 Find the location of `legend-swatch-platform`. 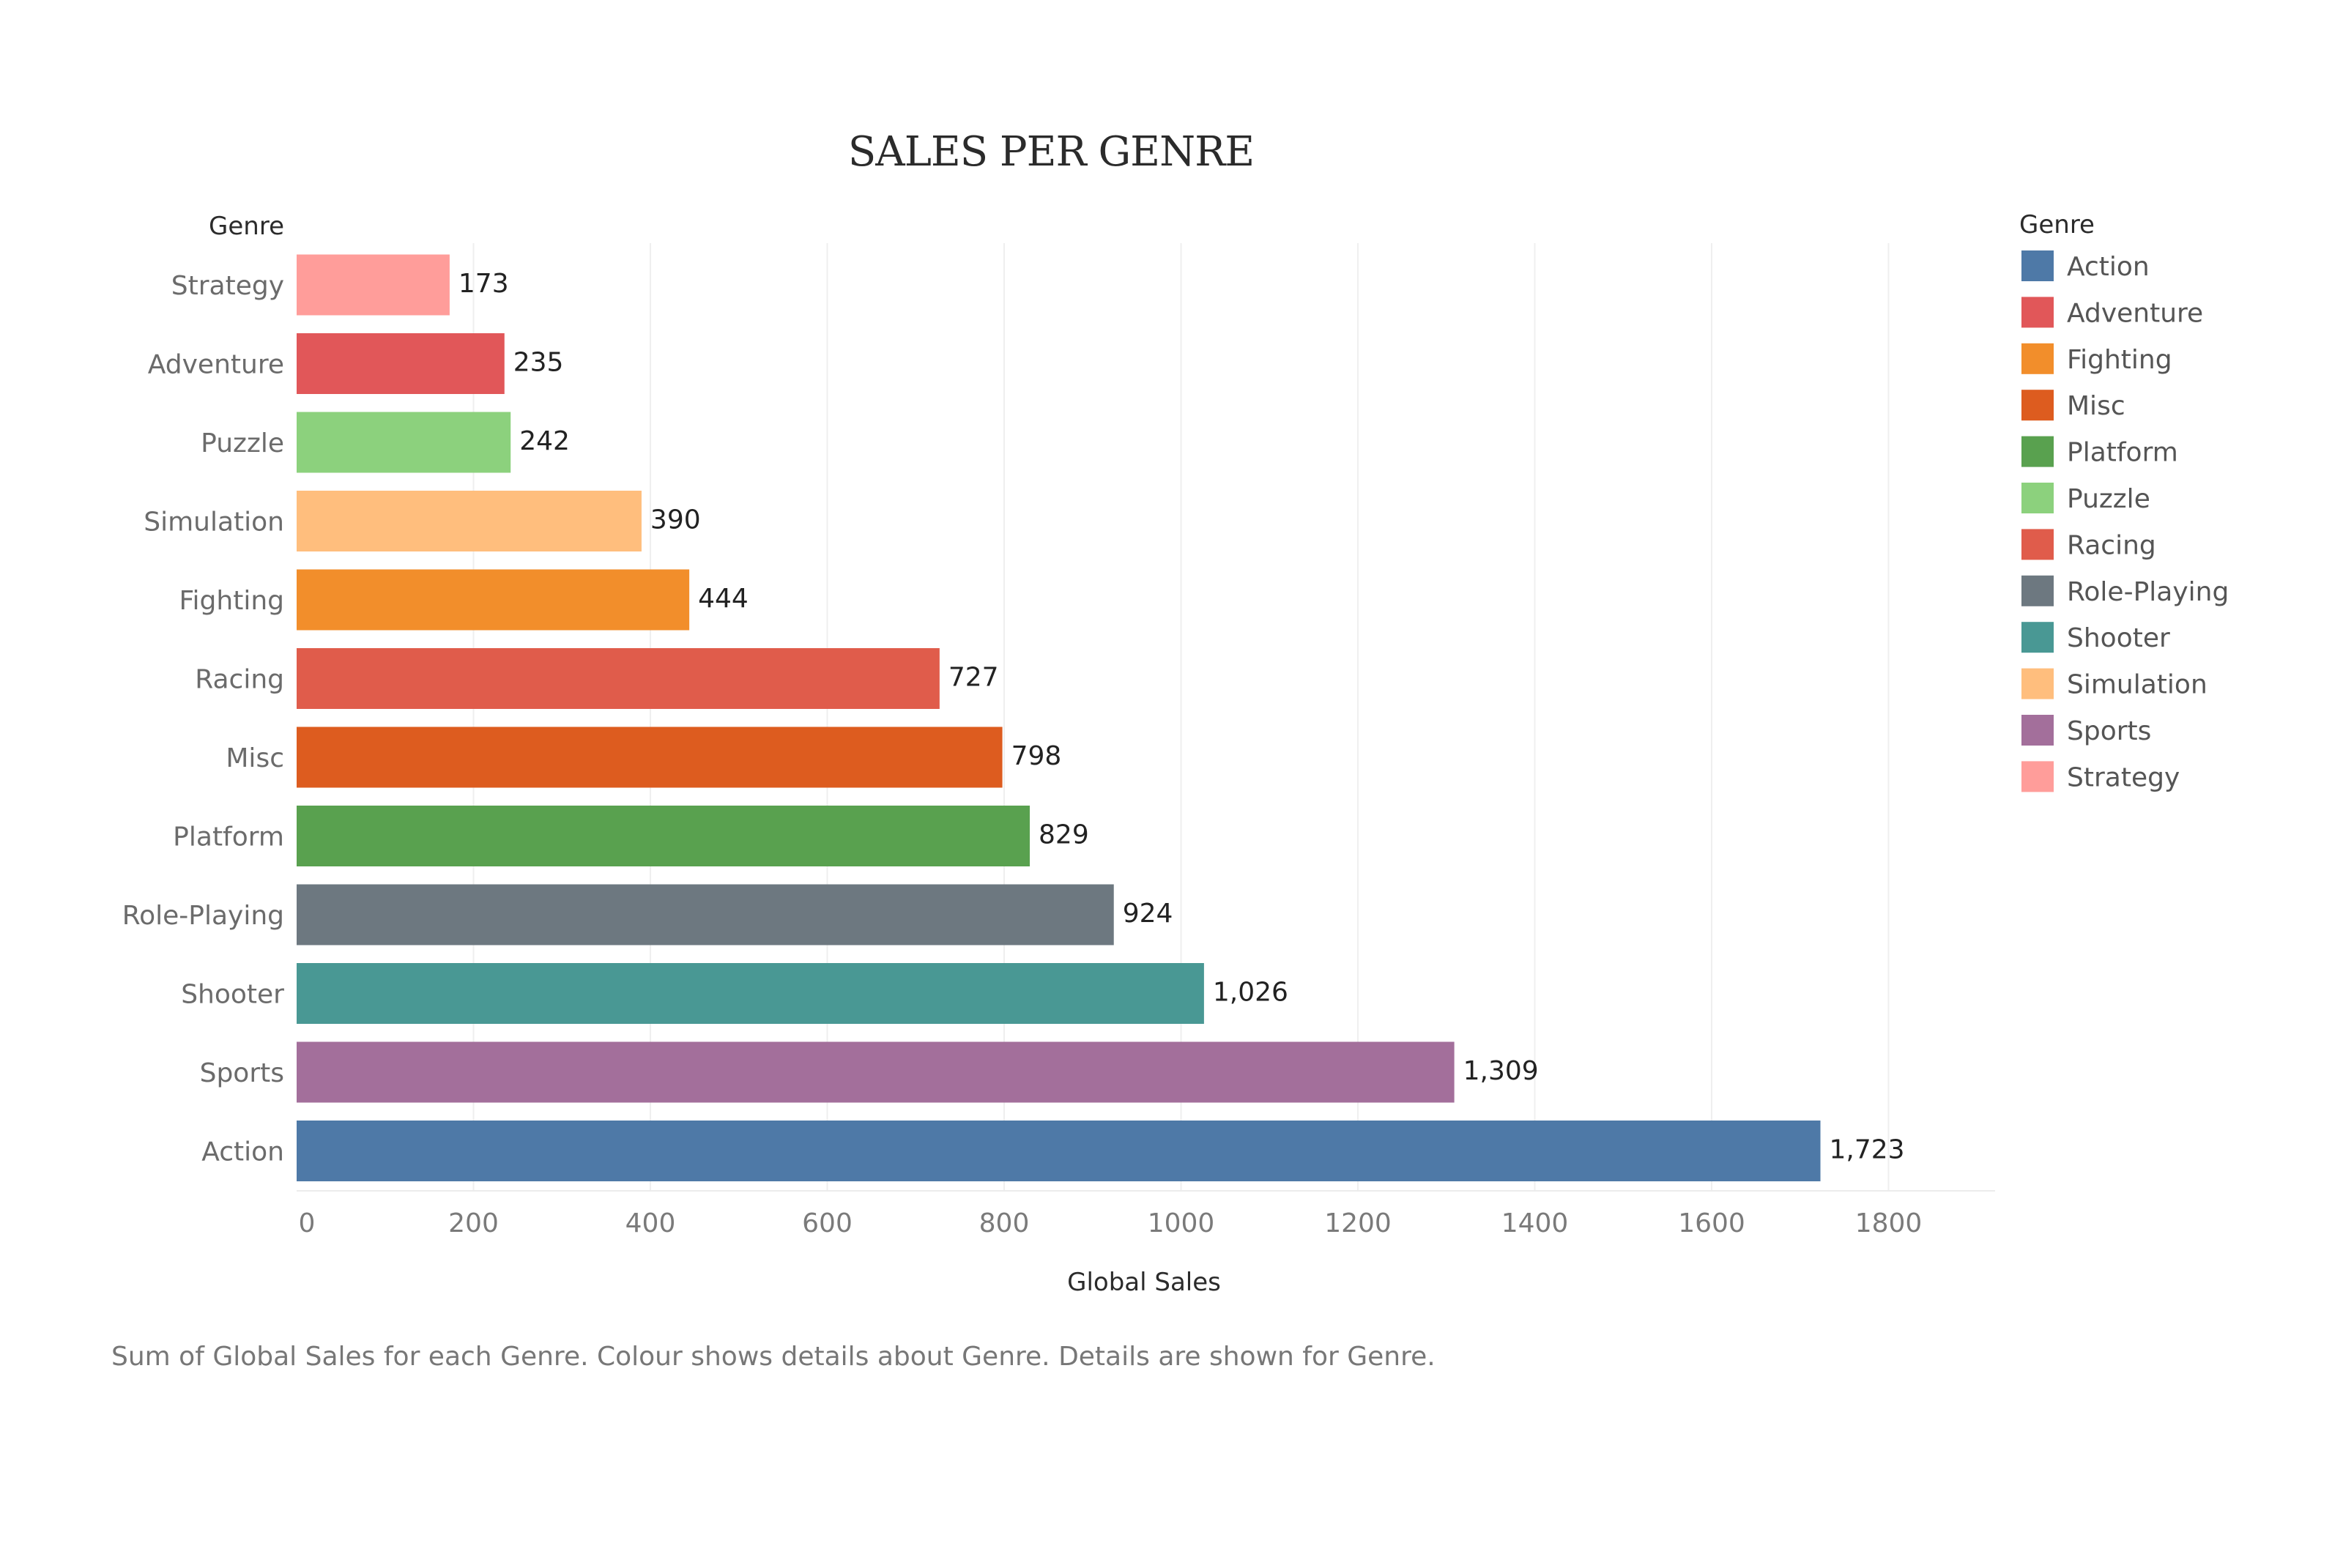

legend-swatch-platform is located at coordinates (2037, 451).